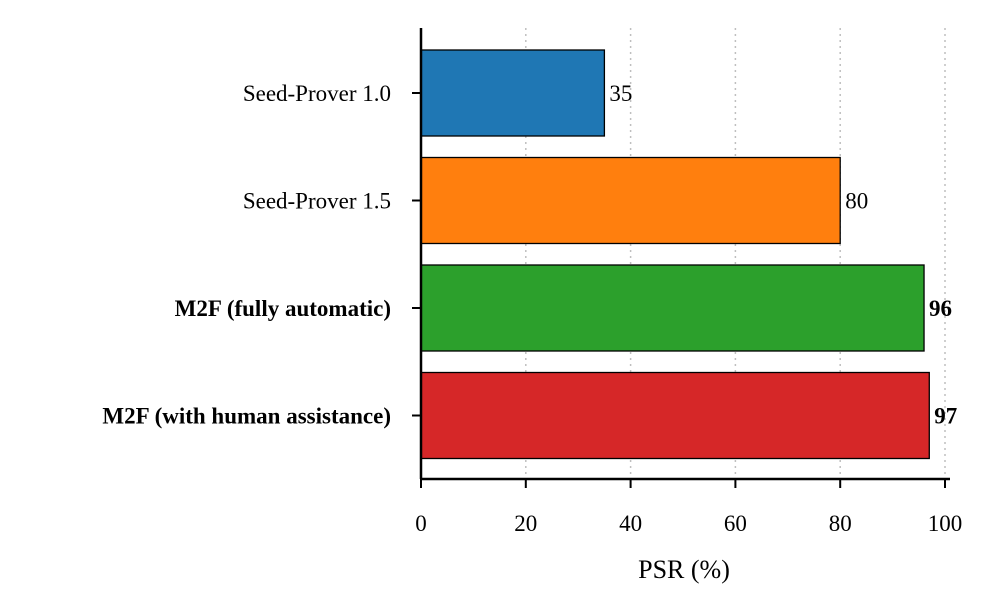 This screenshot has height=613, width=998. Describe the element at coordinates (630, 523) in the screenshot. I see `x-tick-label: 40` at that location.